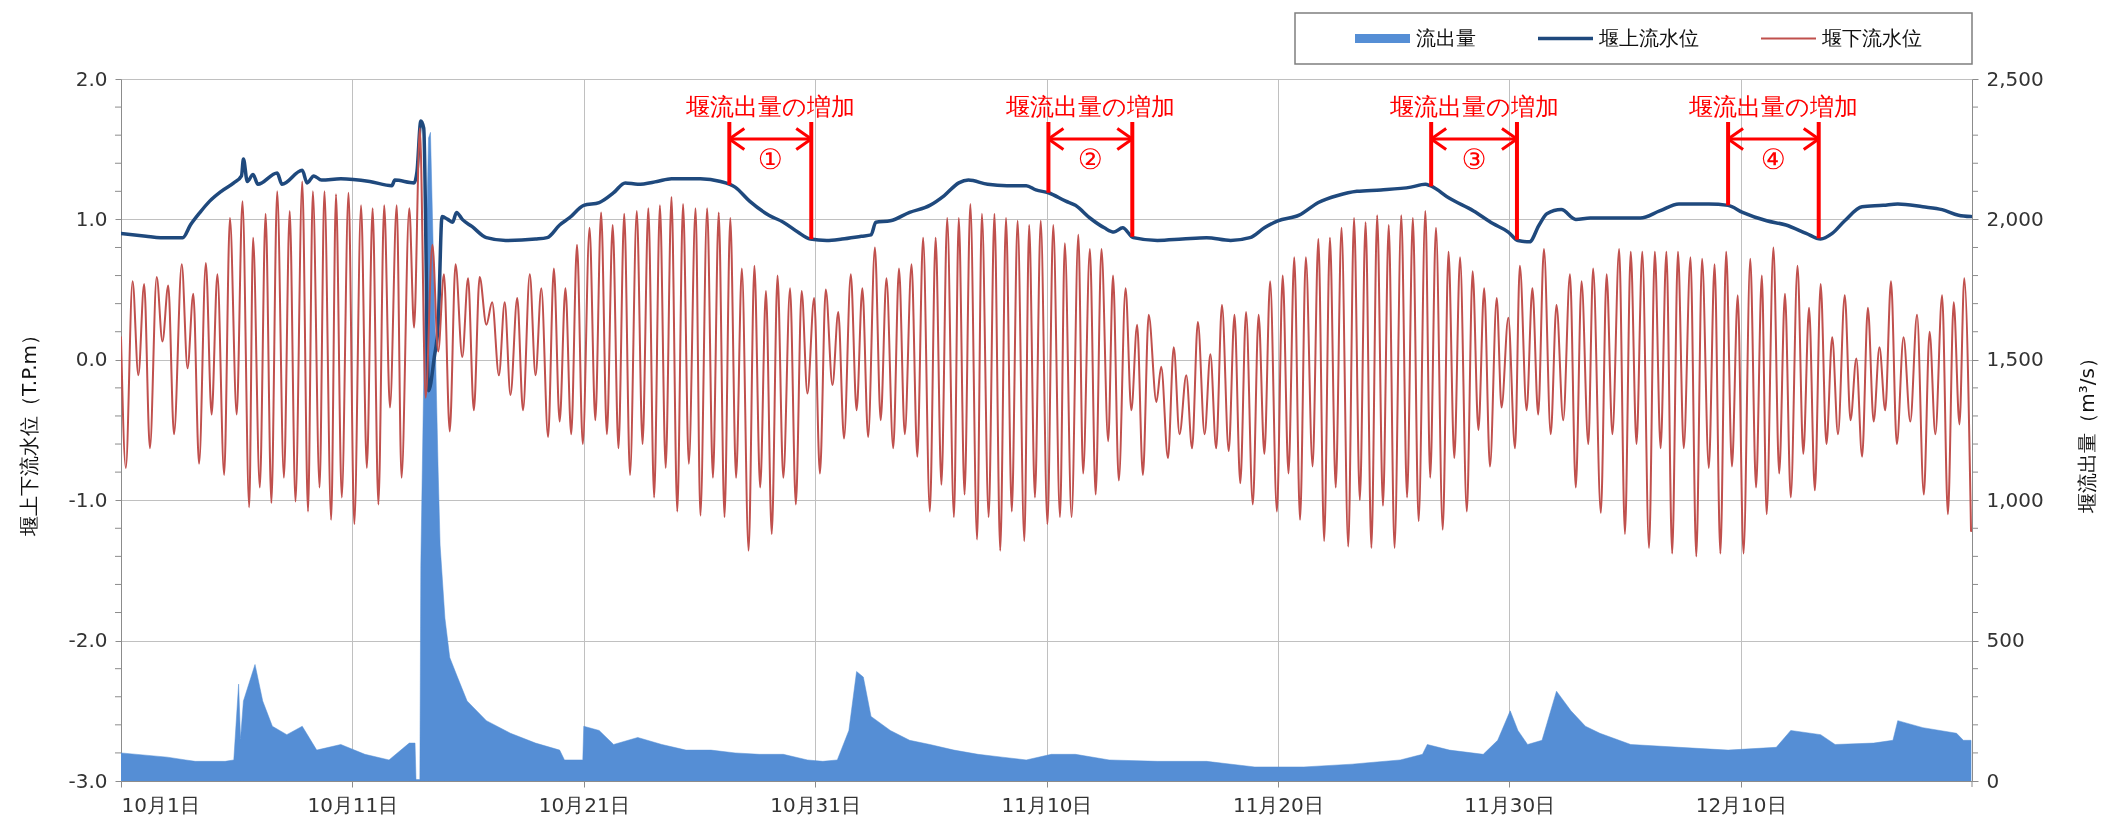 The image size is (2102, 822). What do you see at coordinates (1871, 37) in the screenshot?
I see `legend-label: 堰下流水位` at bounding box center [1871, 37].